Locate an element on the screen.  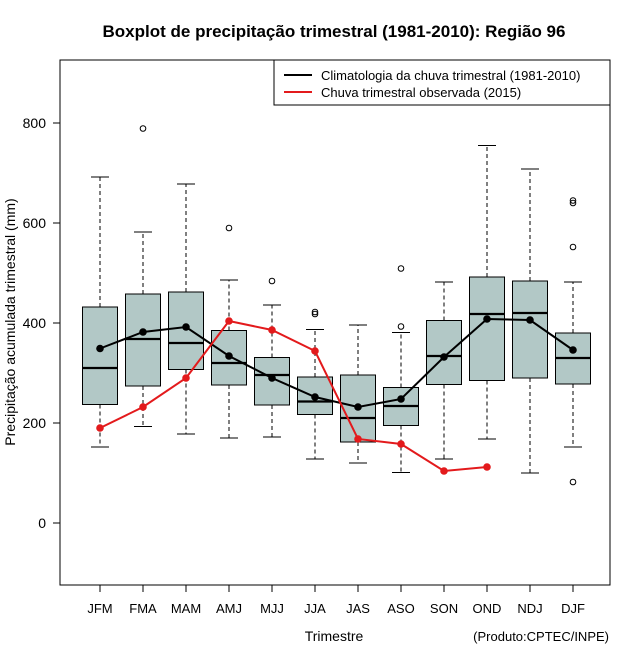
box-jja is located at coordinates (315, 384).